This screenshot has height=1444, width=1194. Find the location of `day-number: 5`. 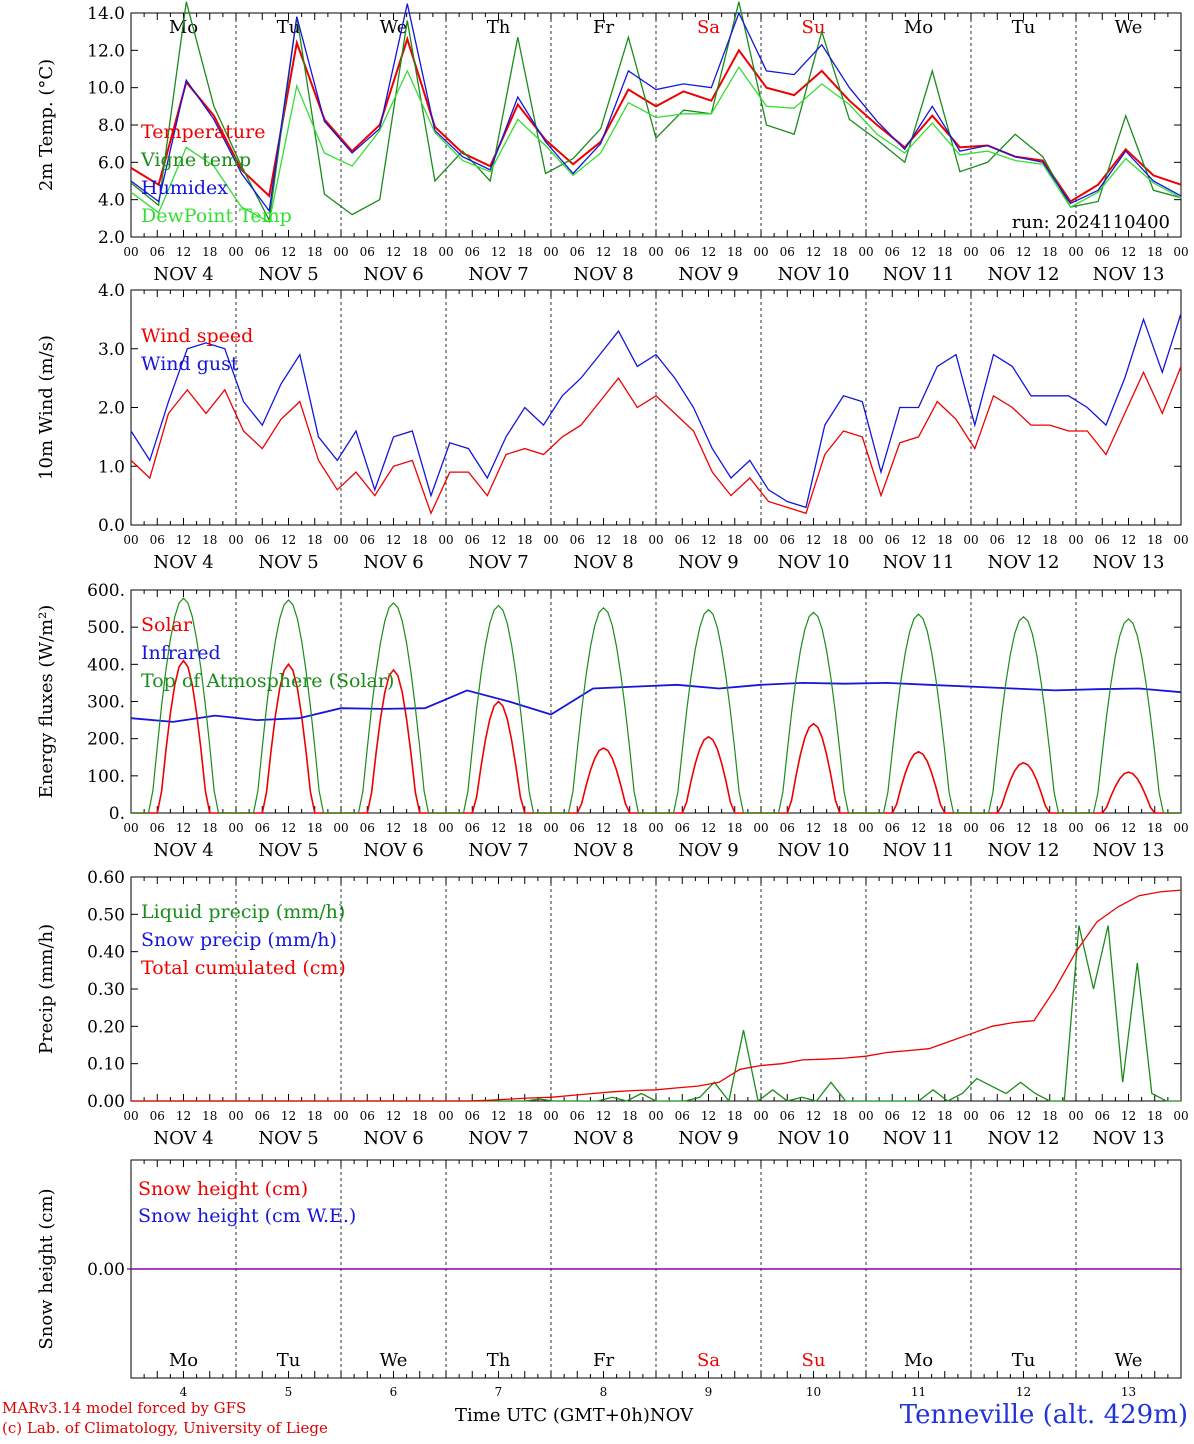

day-number: 5 is located at coordinates (289, 1392).